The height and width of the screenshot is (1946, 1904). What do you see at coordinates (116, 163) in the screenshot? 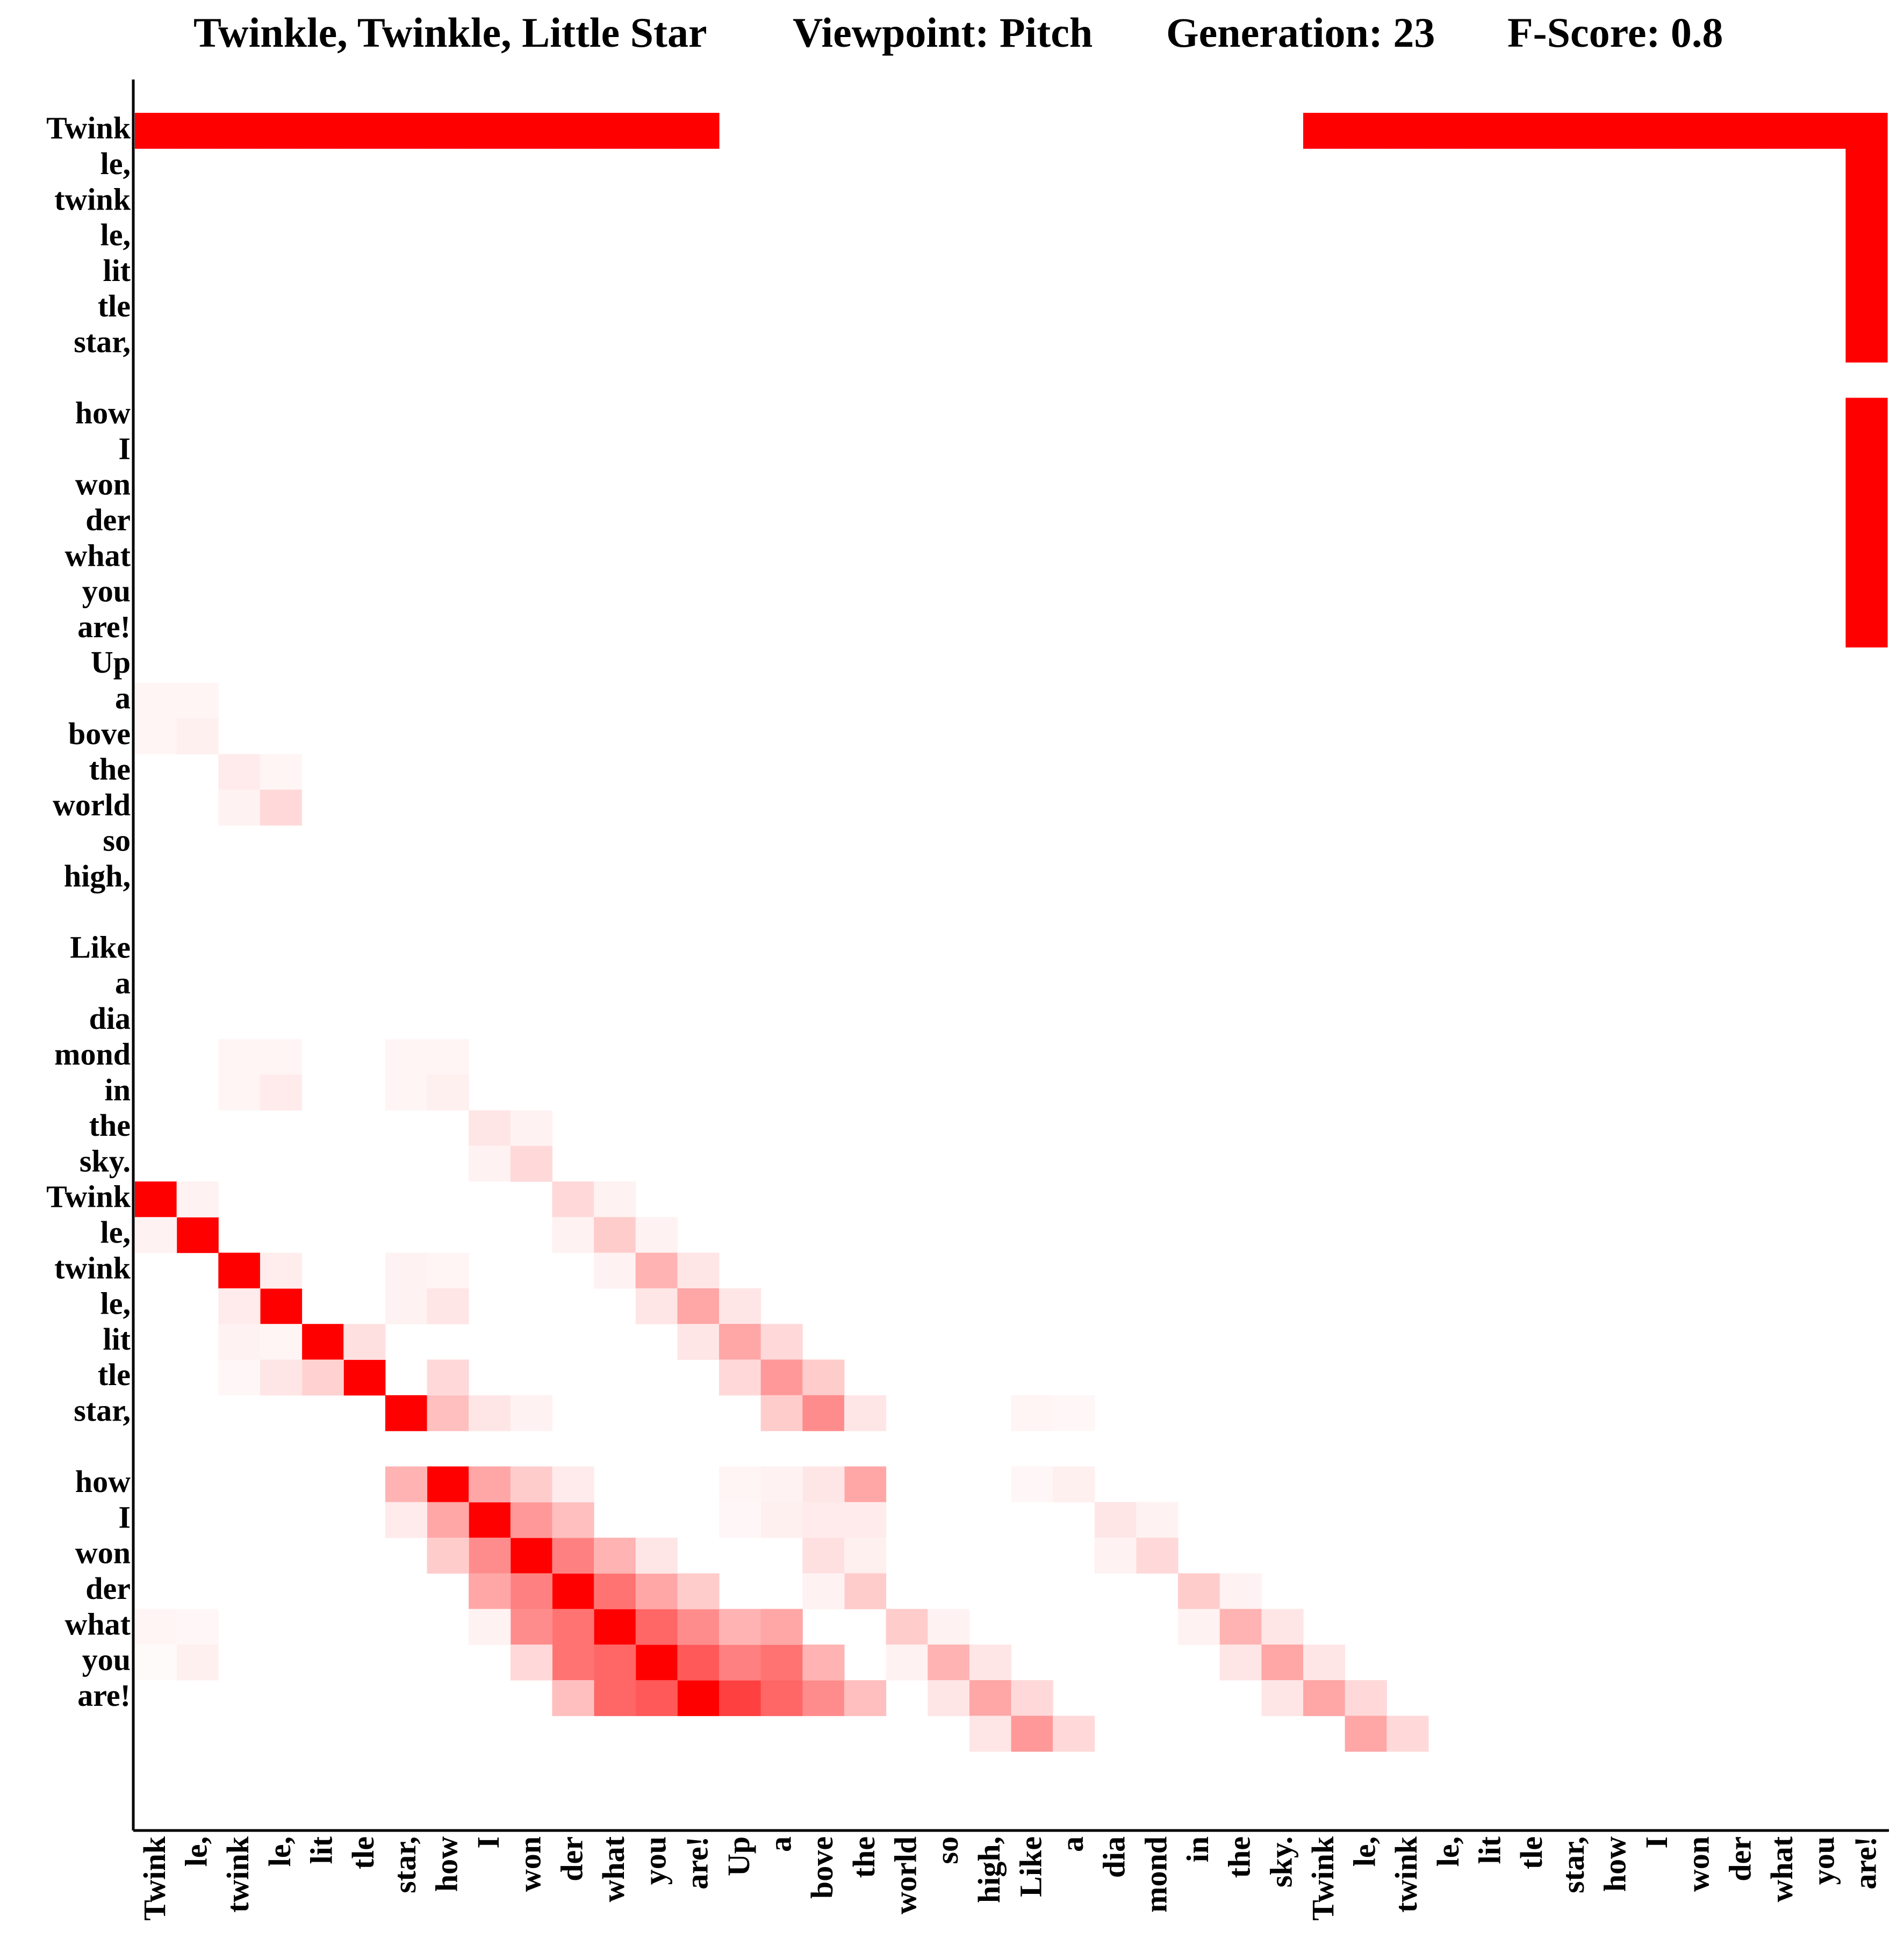
I see `y-tick-label: le,` at bounding box center [116, 163].